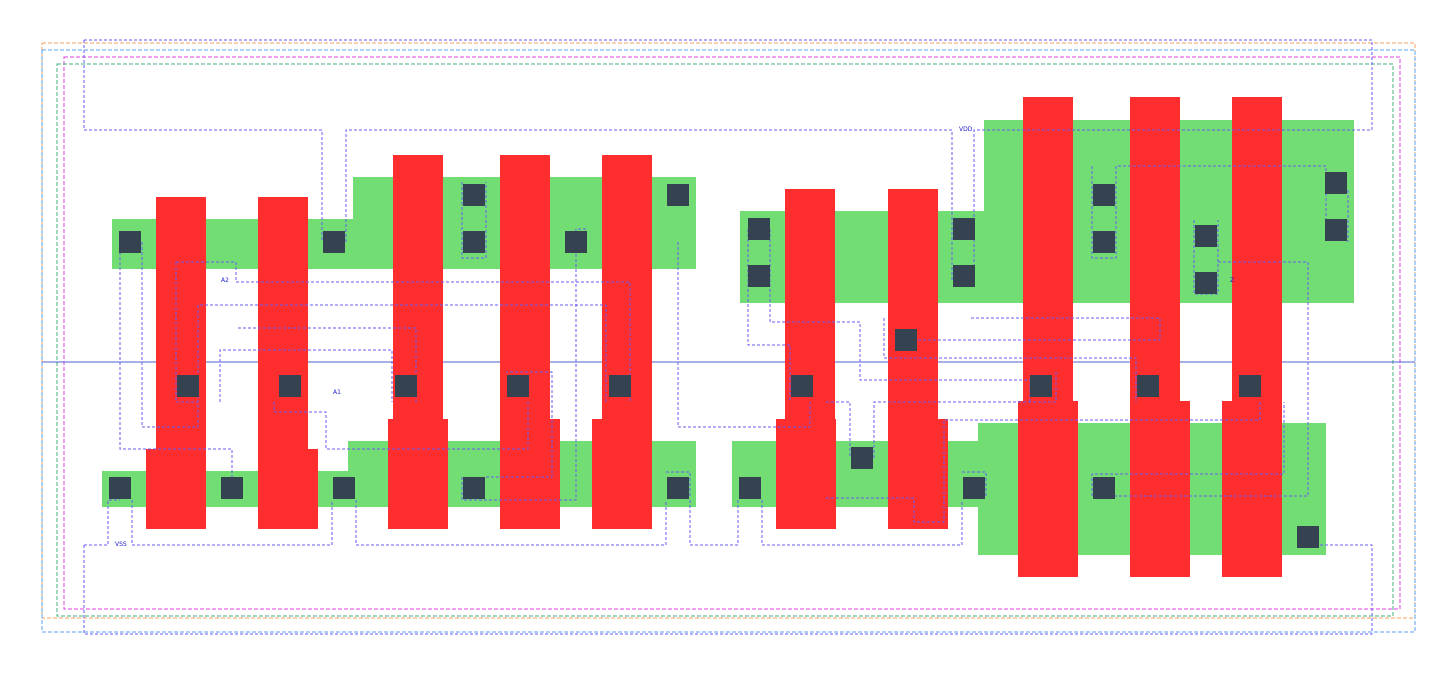 The image size is (1456, 676). What do you see at coordinates (1200, 379) in the screenshot?
I see `route-net-u` at bounding box center [1200, 379].